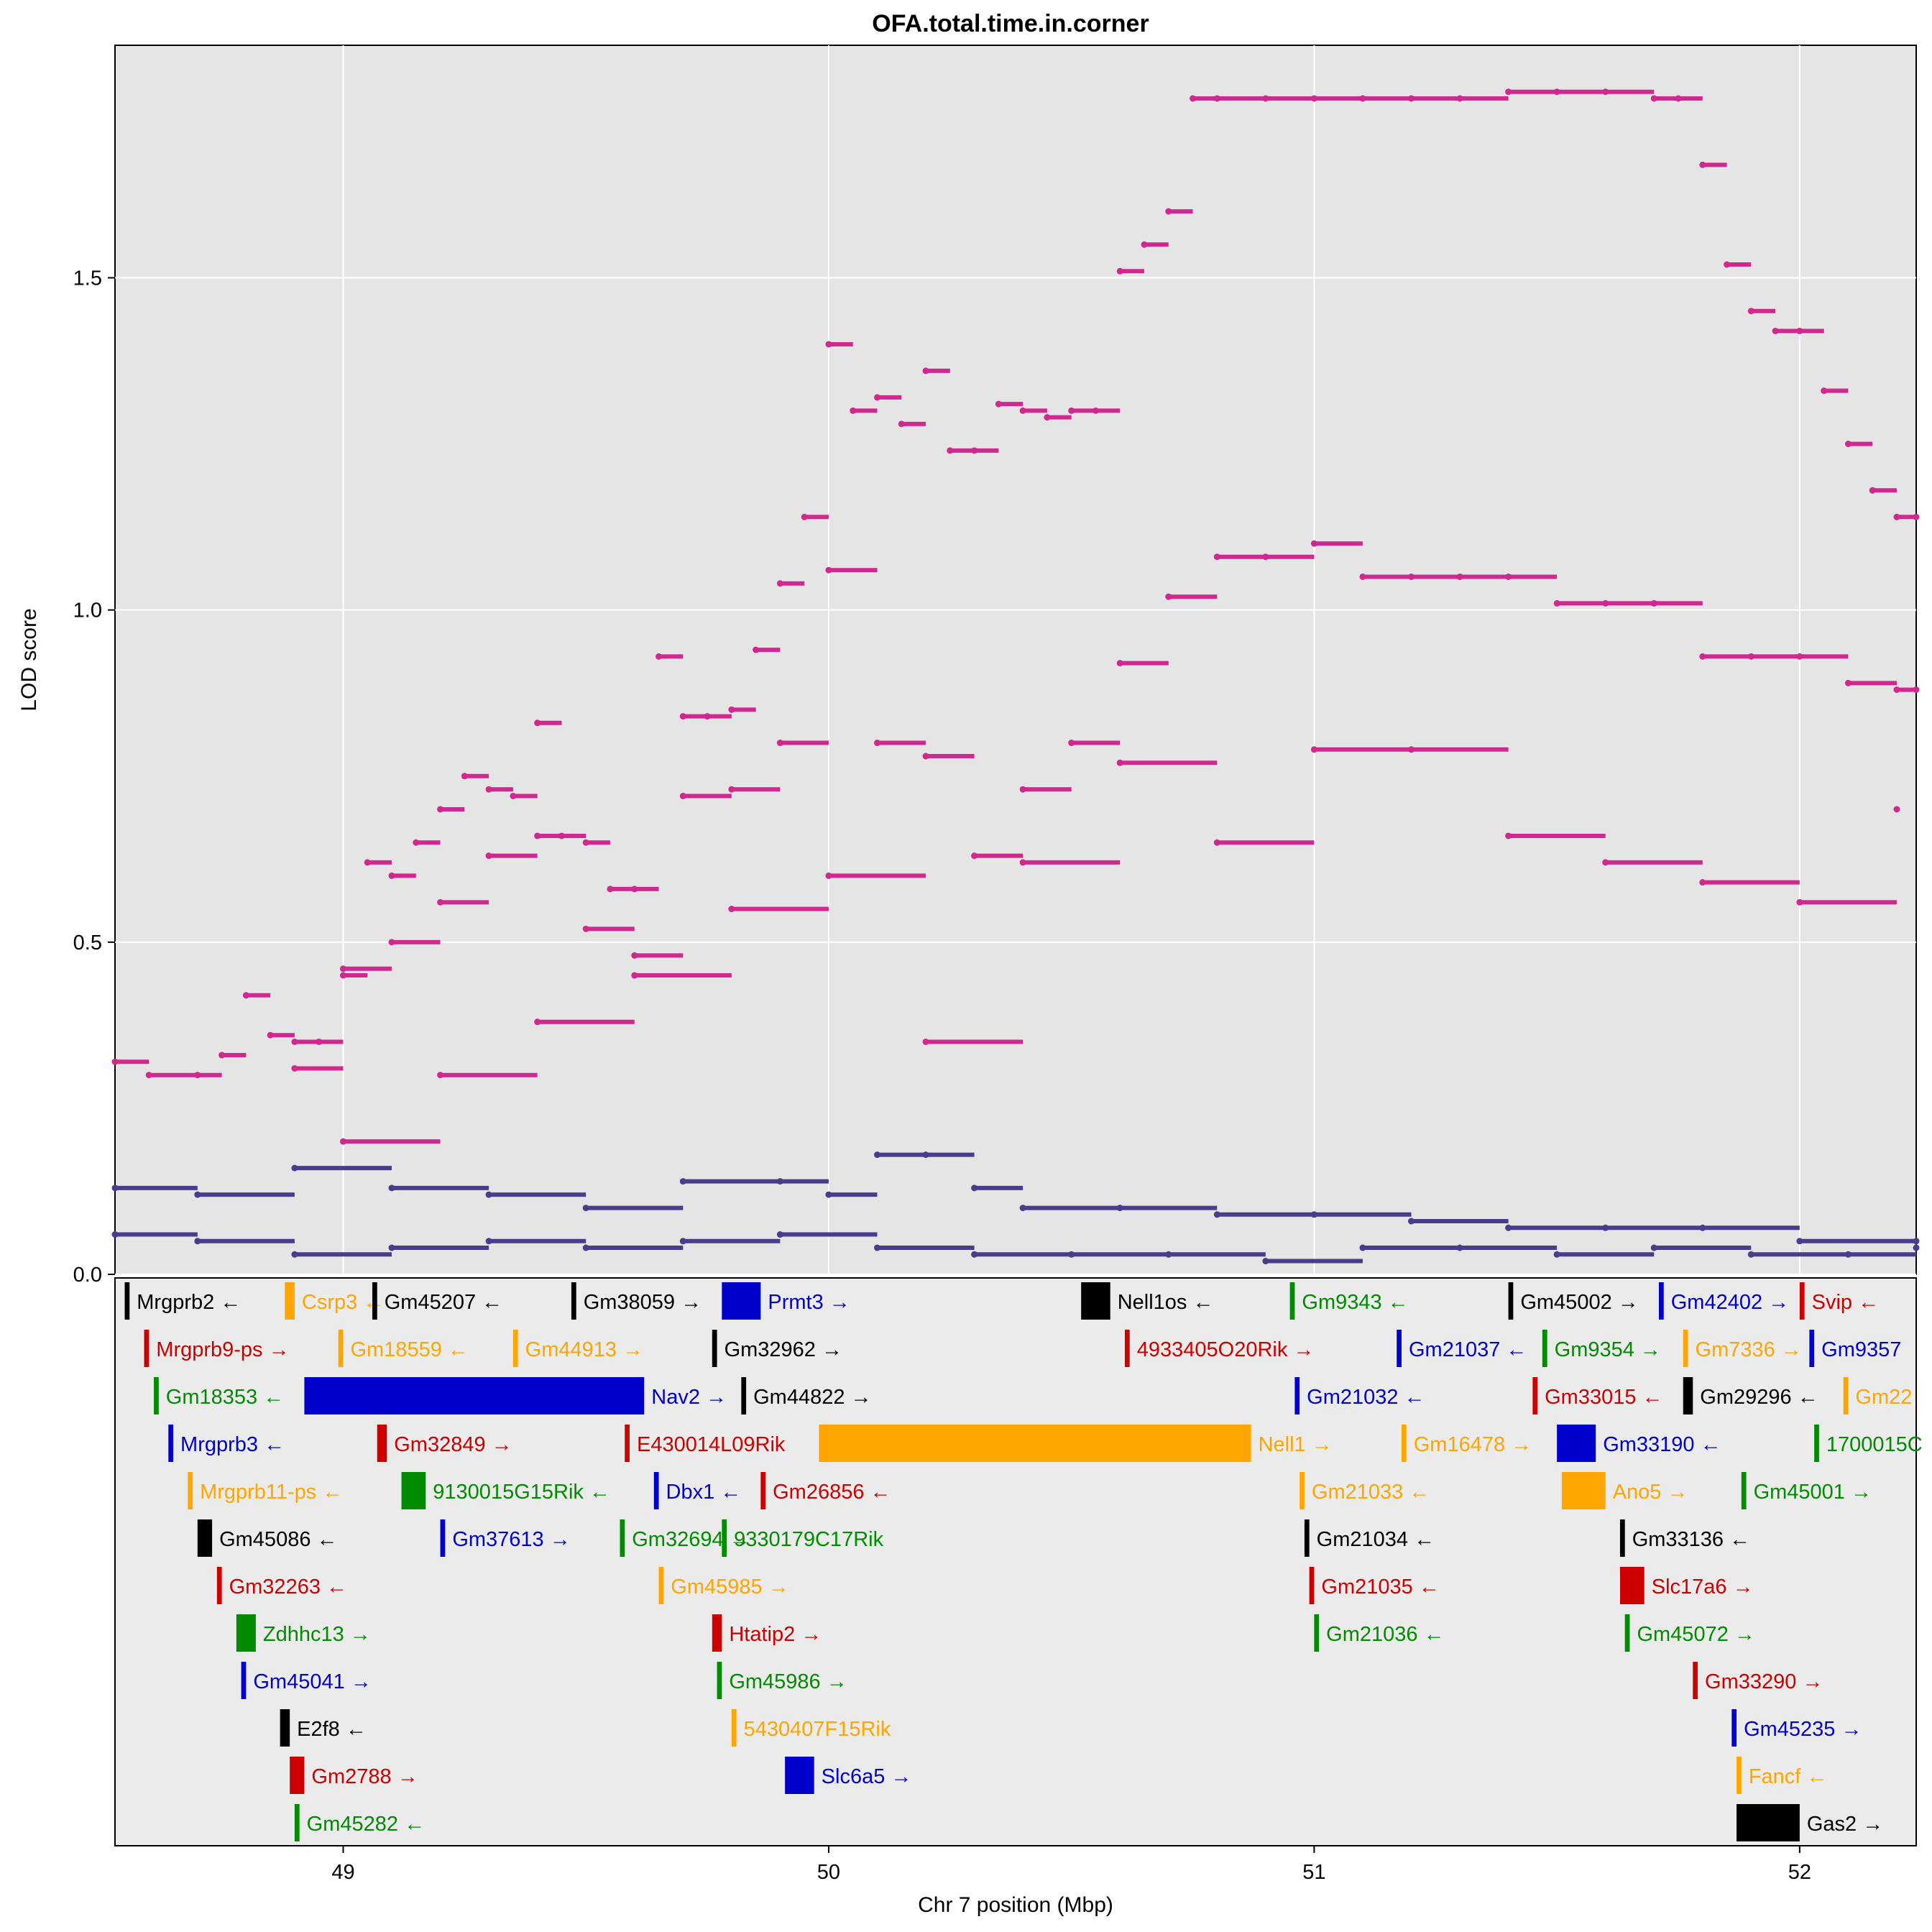 Image resolution: width=1932 pixels, height=1932 pixels. What do you see at coordinates (1874, 1444) in the screenshot?
I see `gene-label-32: 1700015C` at bounding box center [1874, 1444].